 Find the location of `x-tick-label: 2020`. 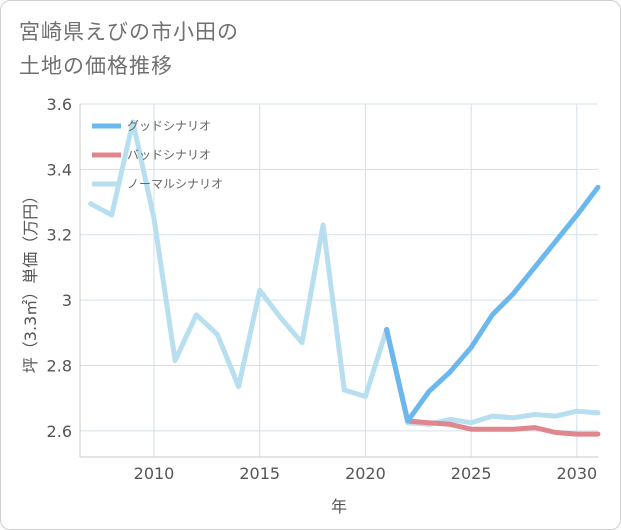

x-tick-label: 2020 is located at coordinates (365, 473).